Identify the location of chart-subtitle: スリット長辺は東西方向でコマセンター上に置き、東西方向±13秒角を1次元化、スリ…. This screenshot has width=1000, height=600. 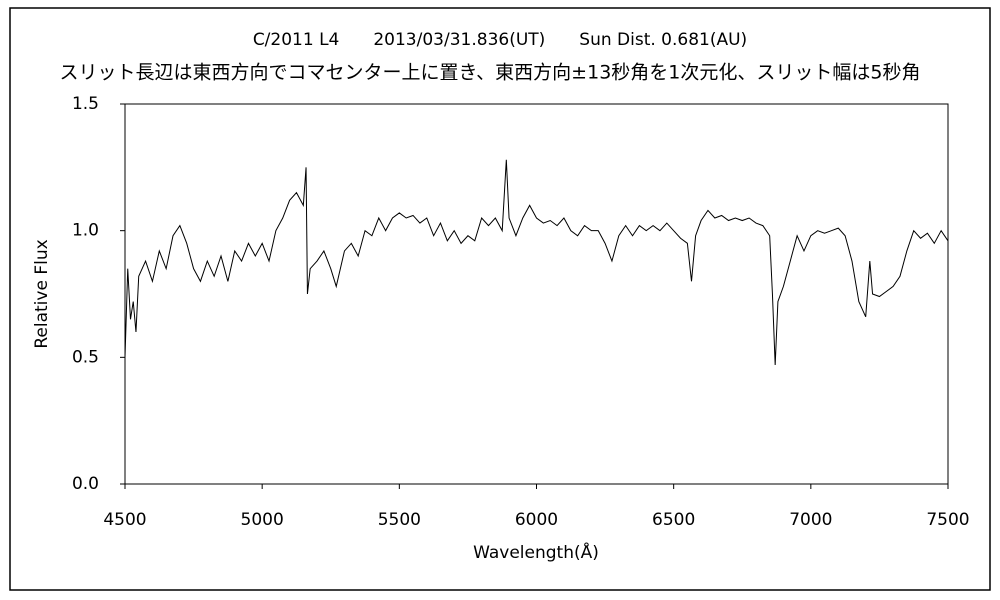
(490, 73).